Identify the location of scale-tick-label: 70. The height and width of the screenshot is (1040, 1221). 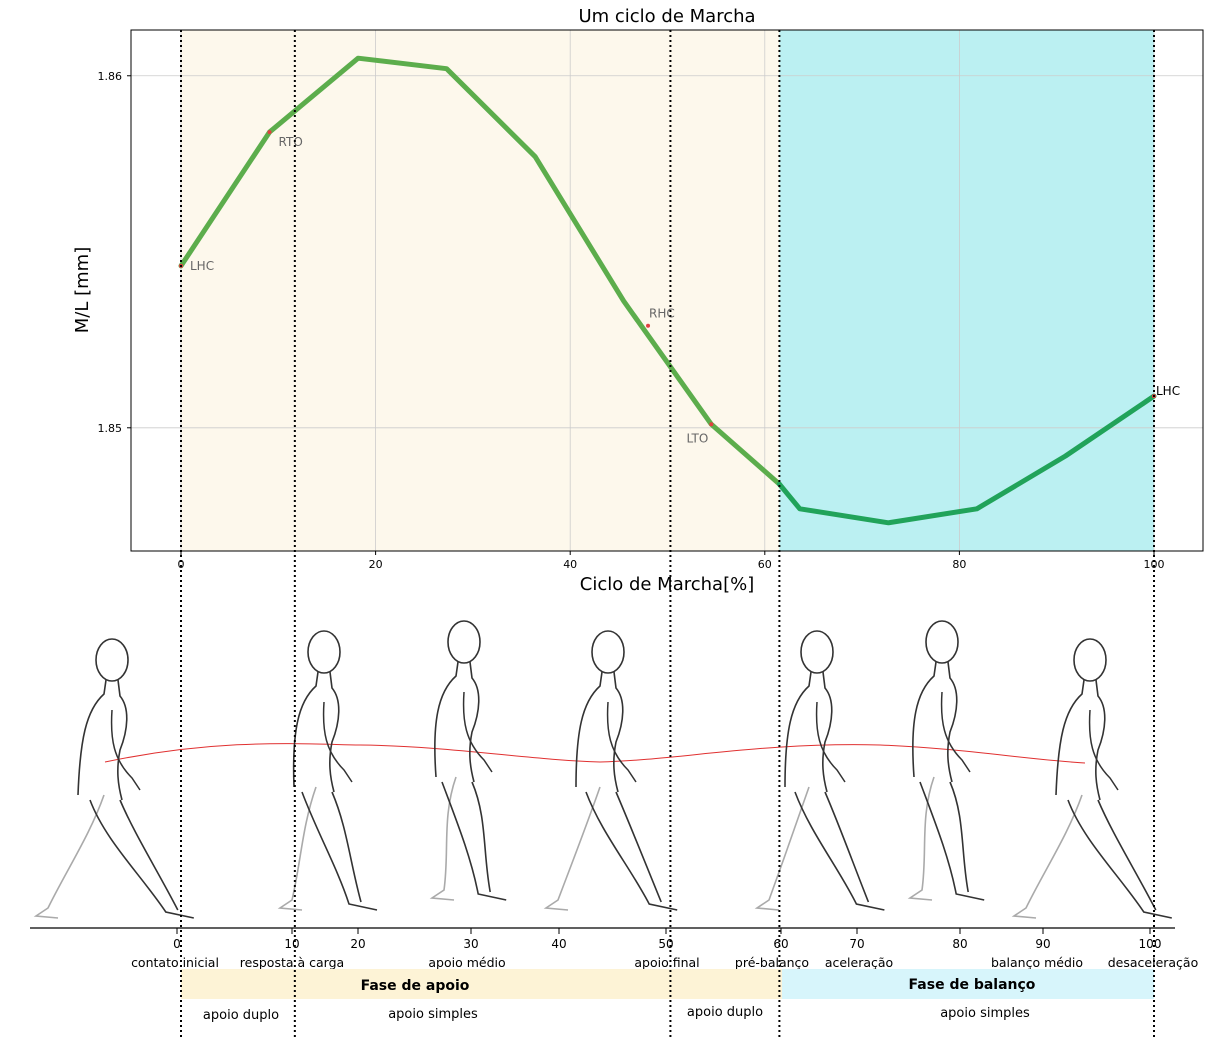
(856, 944).